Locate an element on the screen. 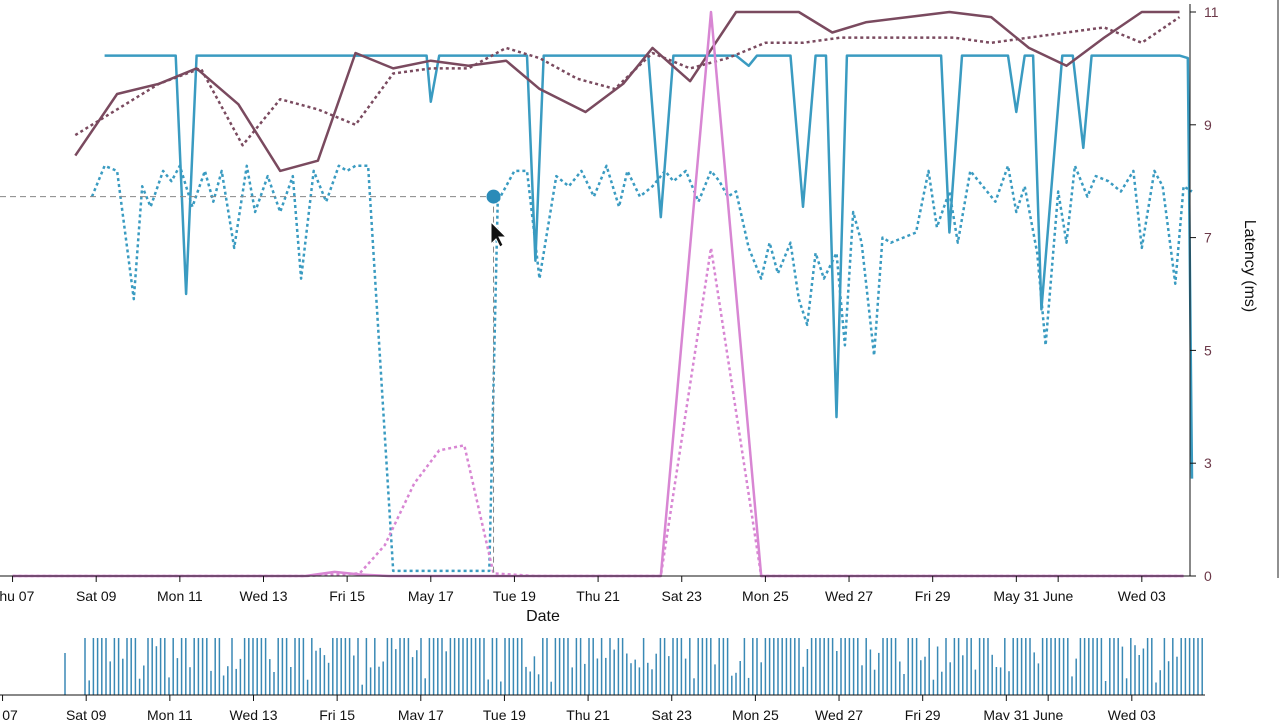 This screenshot has width=1280, height=720. y-axis-title: Latency (ms) is located at coordinates (1249, 266).